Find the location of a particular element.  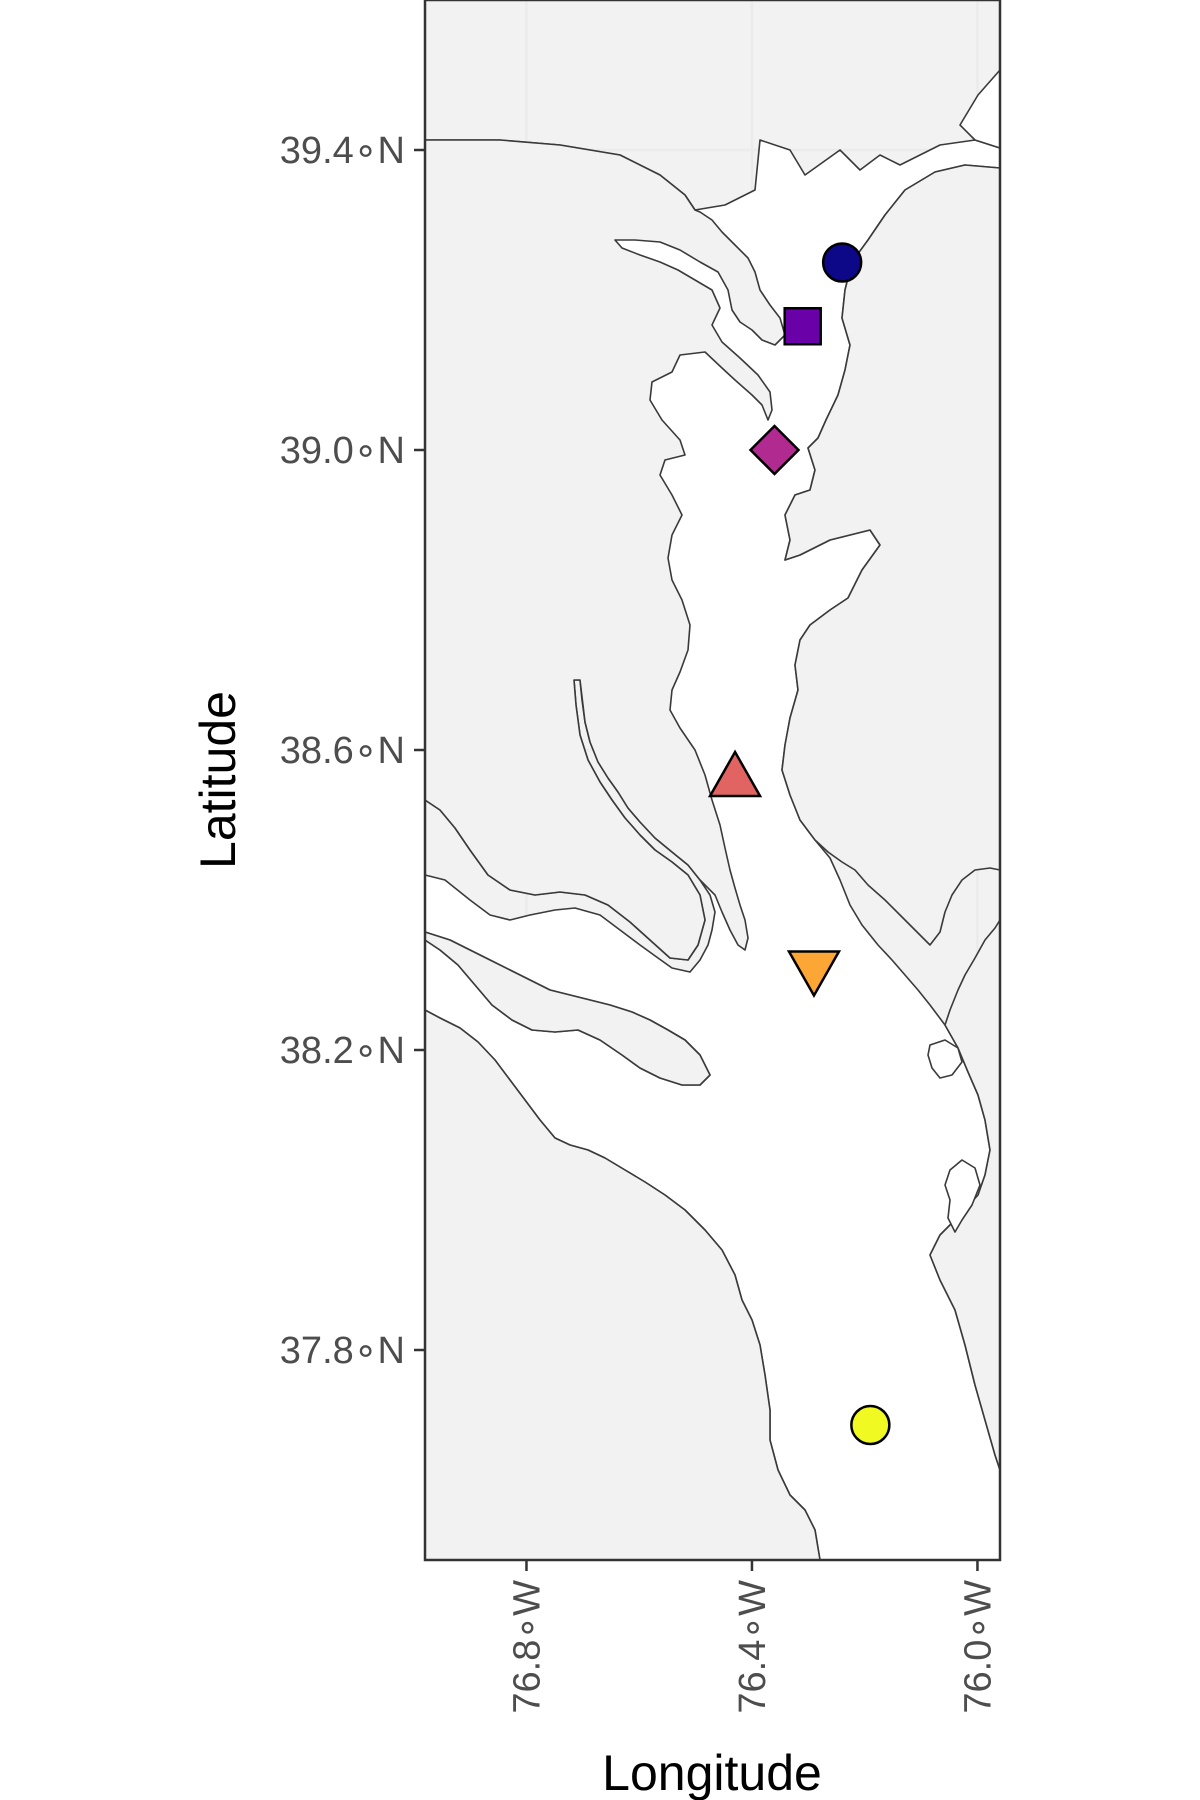

eastern-shore-lower is located at coordinates (965, 1240).